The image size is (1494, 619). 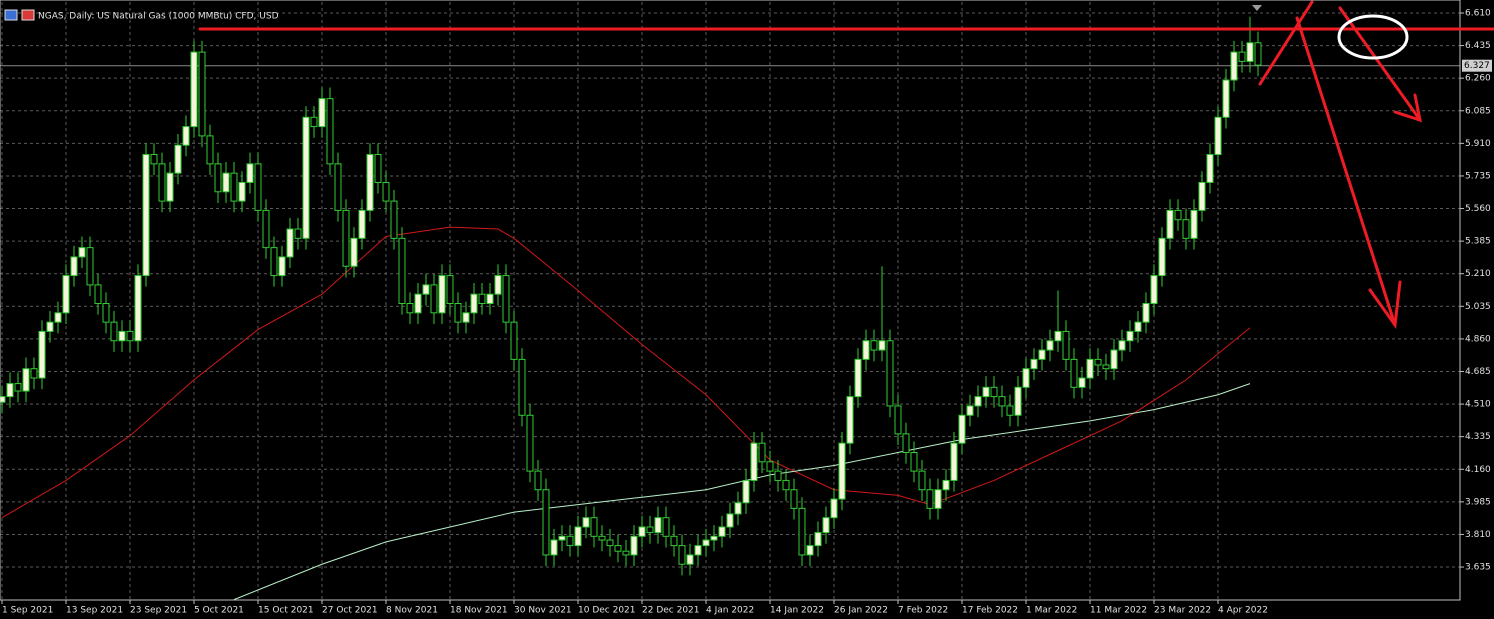 I want to click on y-tick-label: 6.085, so click(x=1478, y=111).